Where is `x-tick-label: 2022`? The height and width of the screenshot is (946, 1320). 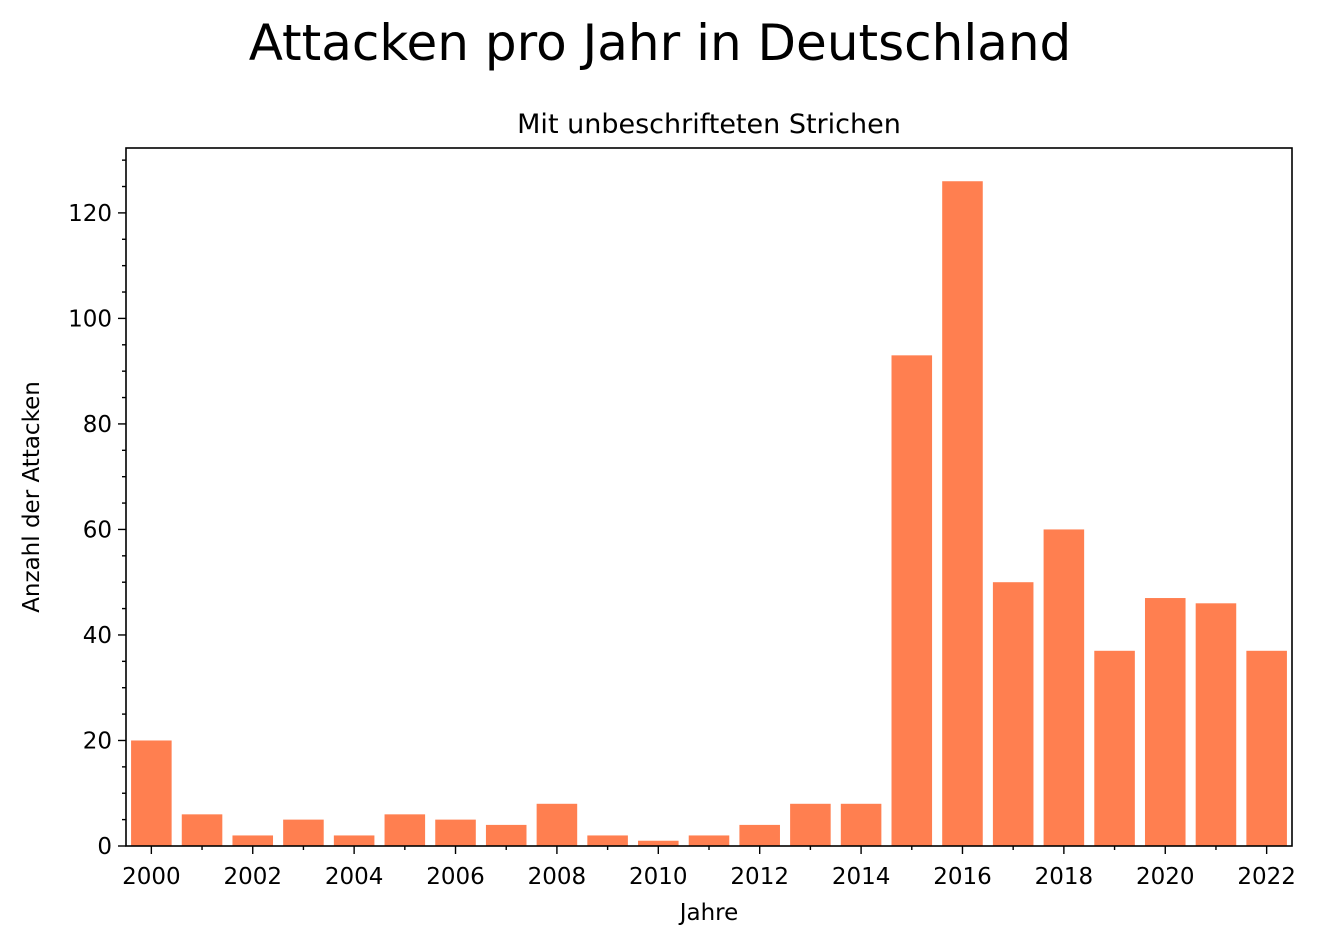
x-tick-label: 2022 is located at coordinates (1266, 877).